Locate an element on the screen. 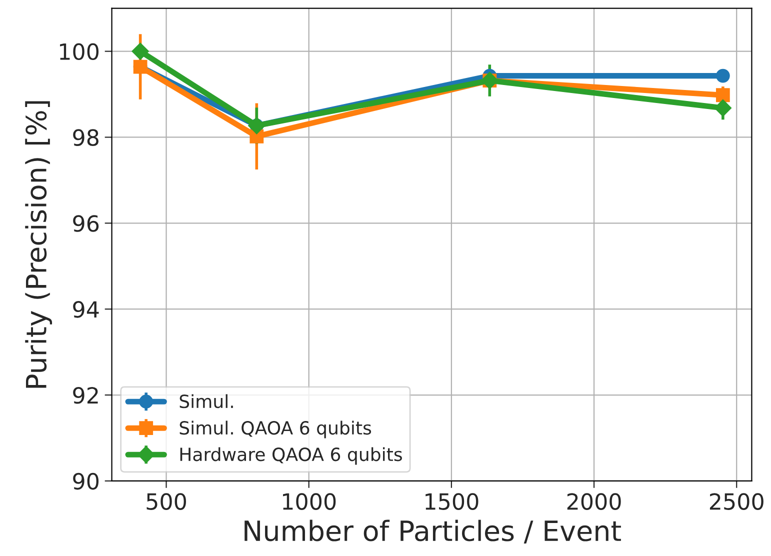 This screenshot has height=556, width=771. legend-label: Simul. QAOA 6 qubits is located at coordinates (276, 429).